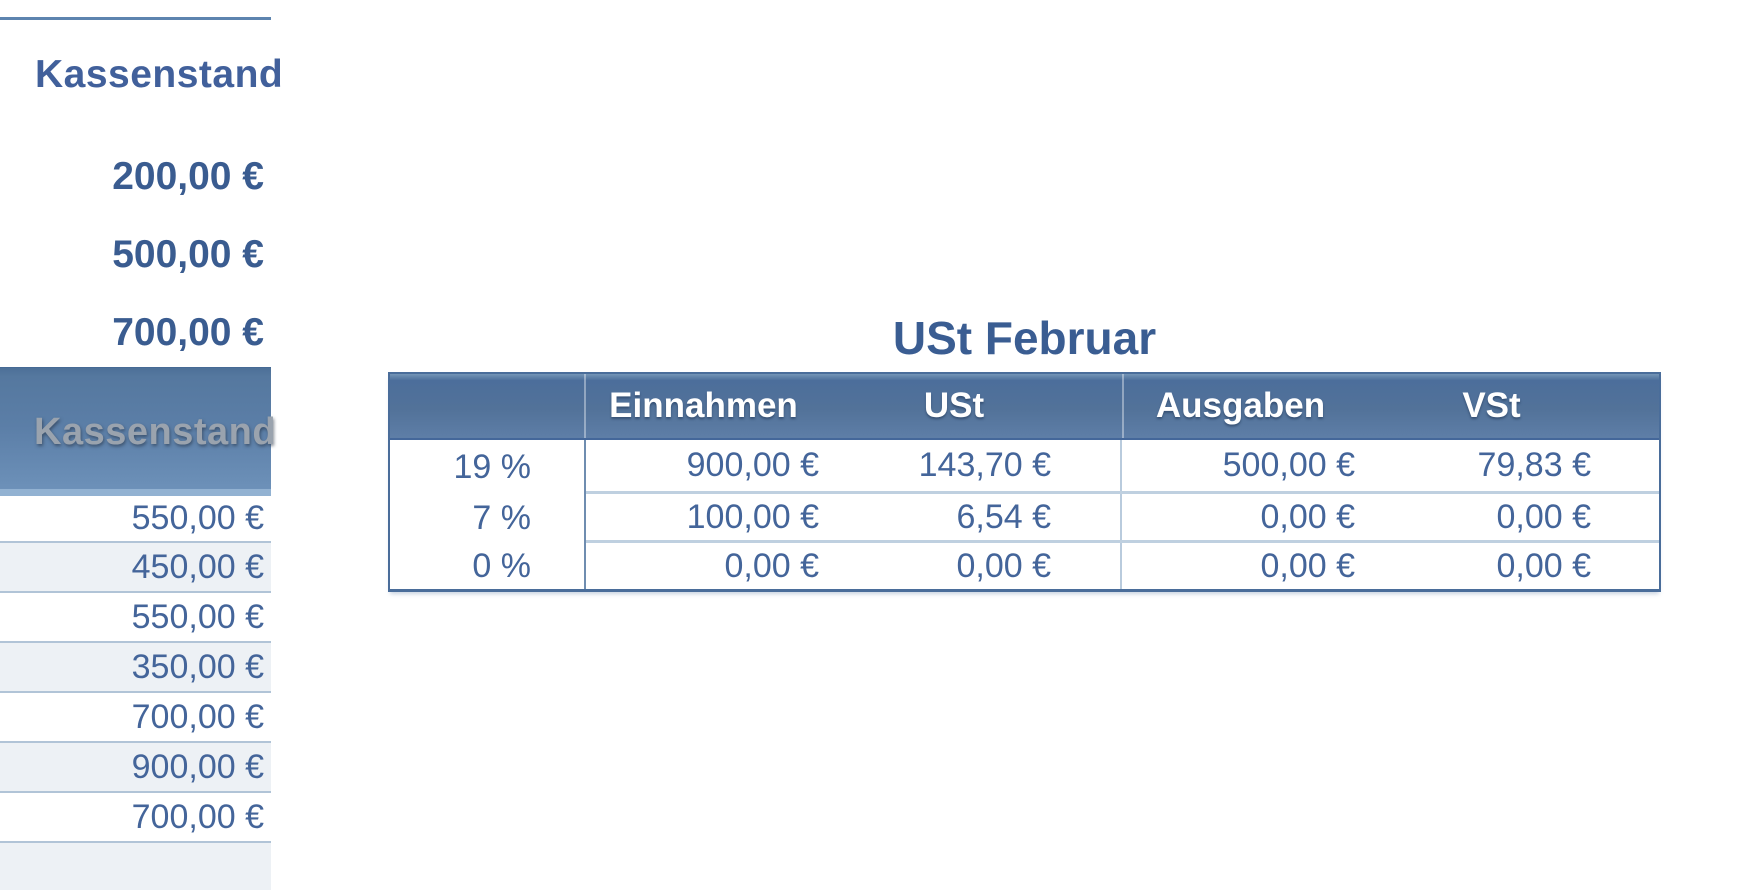 This screenshot has width=1762, height=890. What do you see at coordinates (987, 517) in the screenshot?
I see `ust-cell: 6,54 €` at bounding box center [987, 517].